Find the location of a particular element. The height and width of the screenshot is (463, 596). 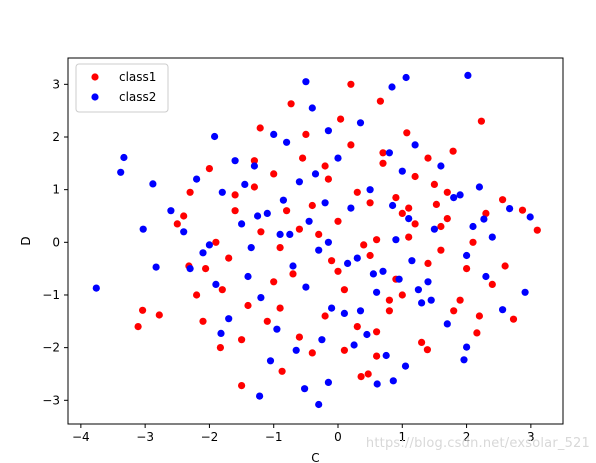

x-tick-label: −4 is located at coordinates (81, 437).